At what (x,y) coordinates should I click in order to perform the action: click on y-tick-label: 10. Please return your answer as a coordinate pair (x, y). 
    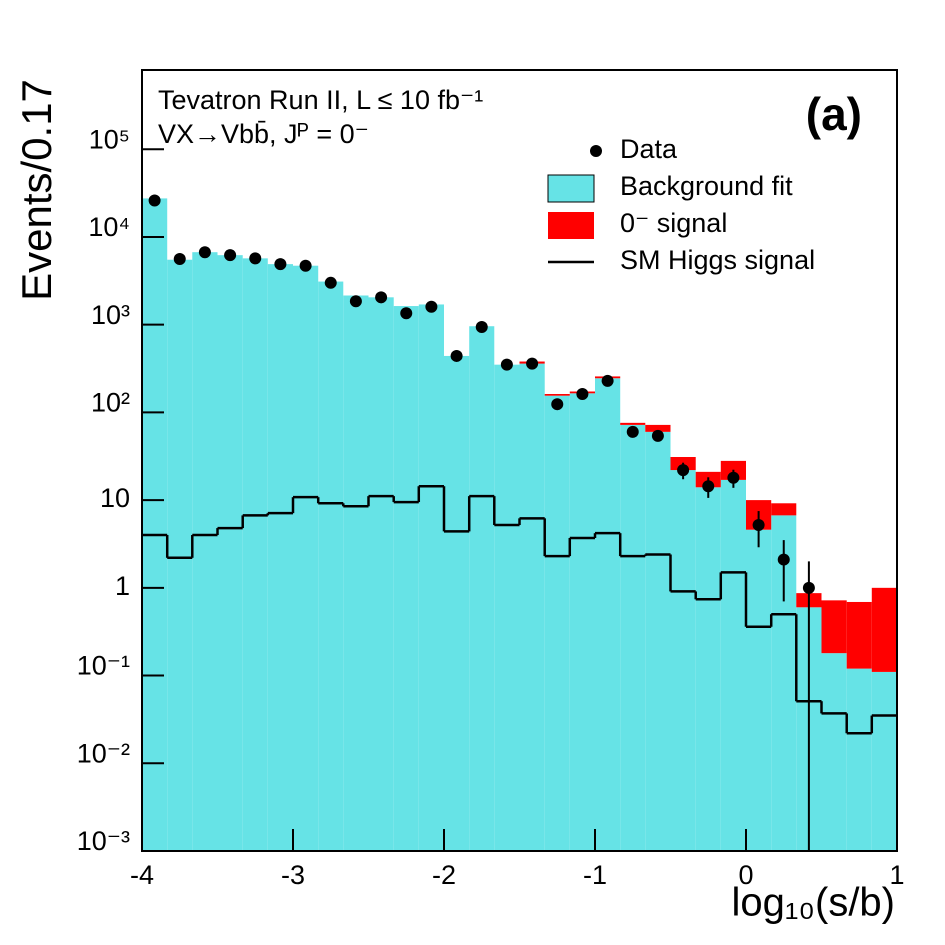
    Looking at the image, I should click on (115, 498).